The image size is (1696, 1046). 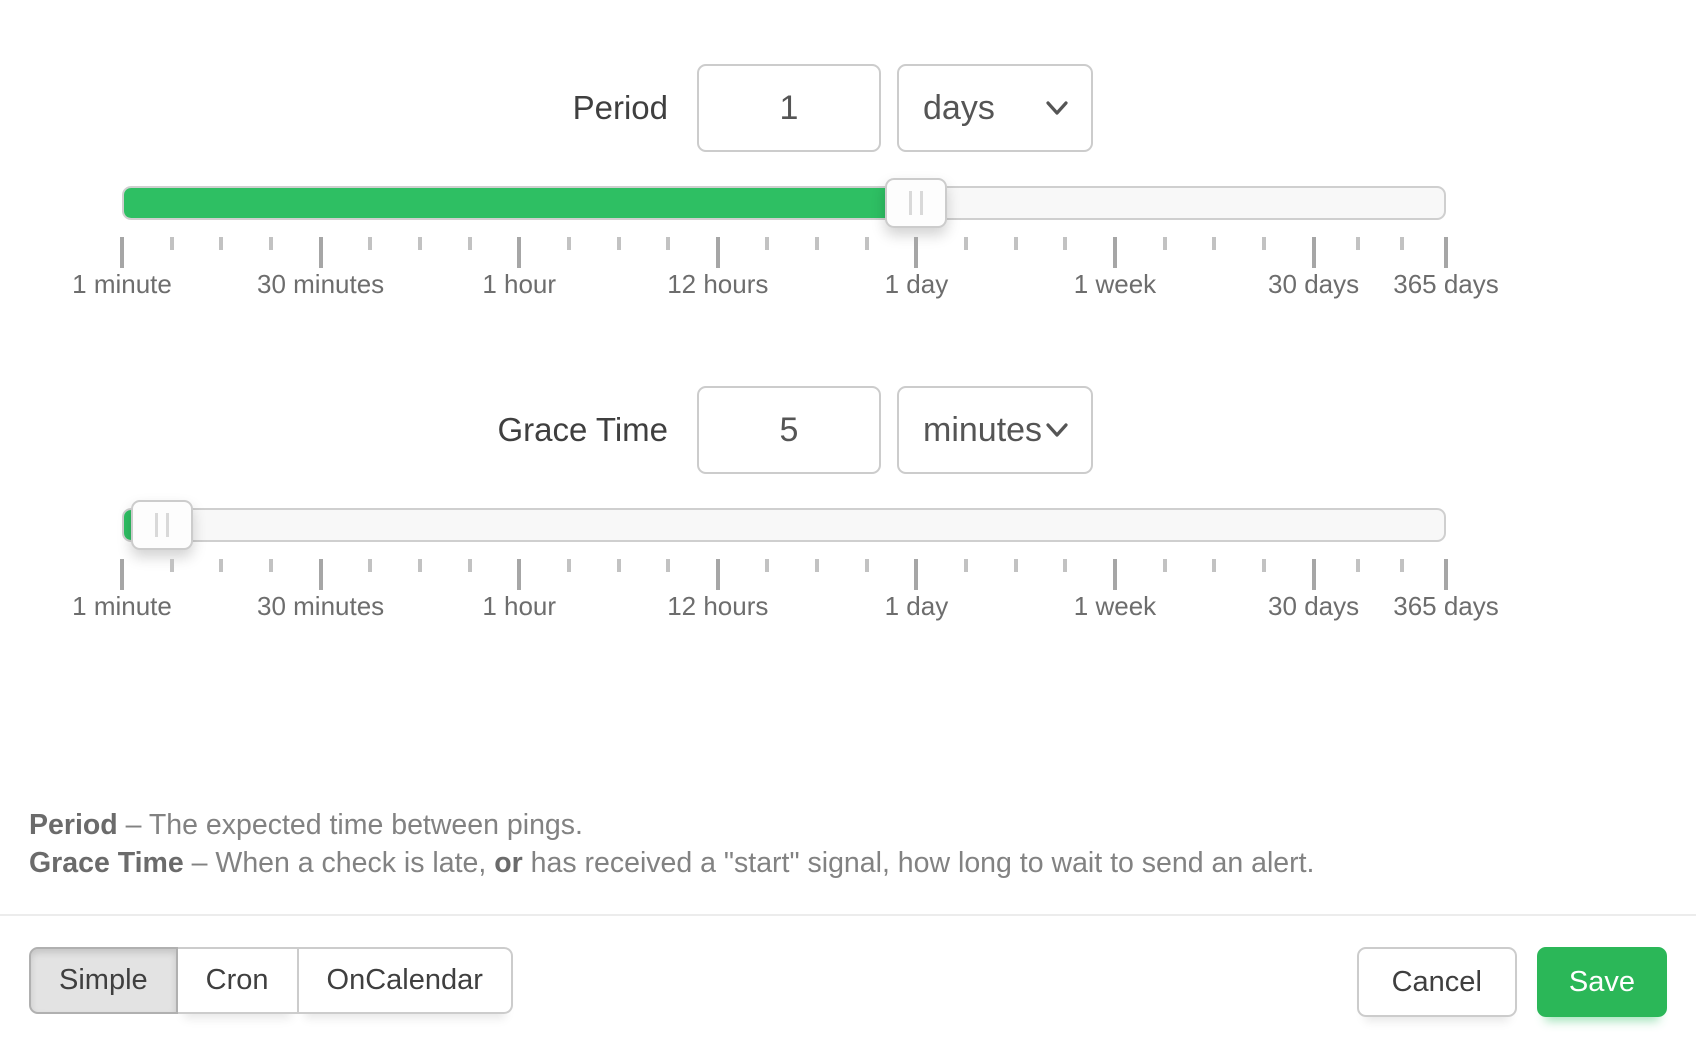 I want to click on footer-divider, so click(x=848, y=915).